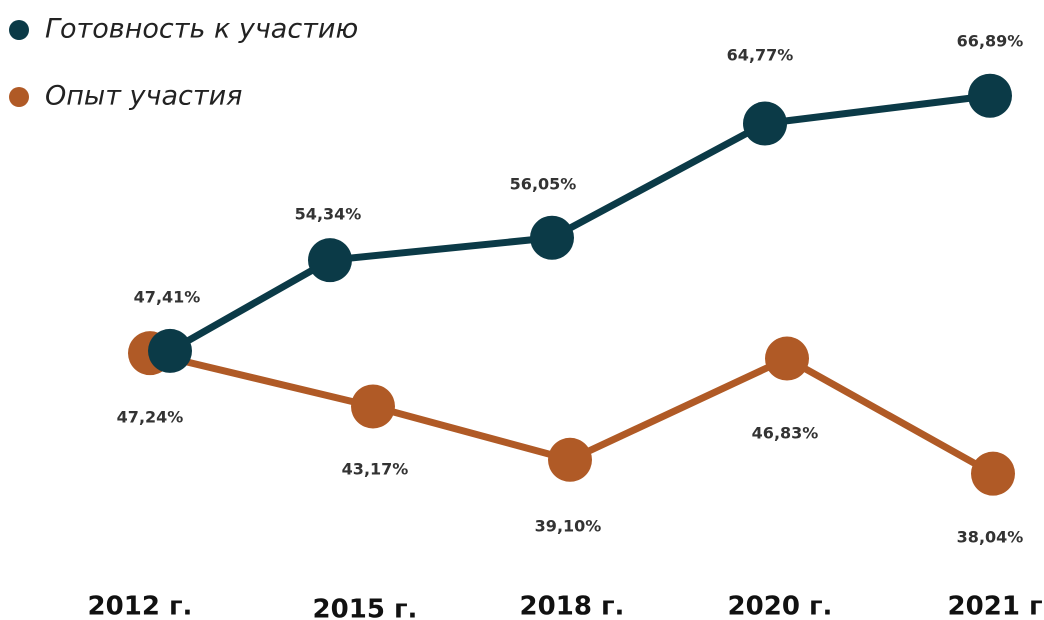  What do you see at coordinates (760, 55) in the screenshot?
I see `data-label: 64,77%` at bounding box center [760, 55].